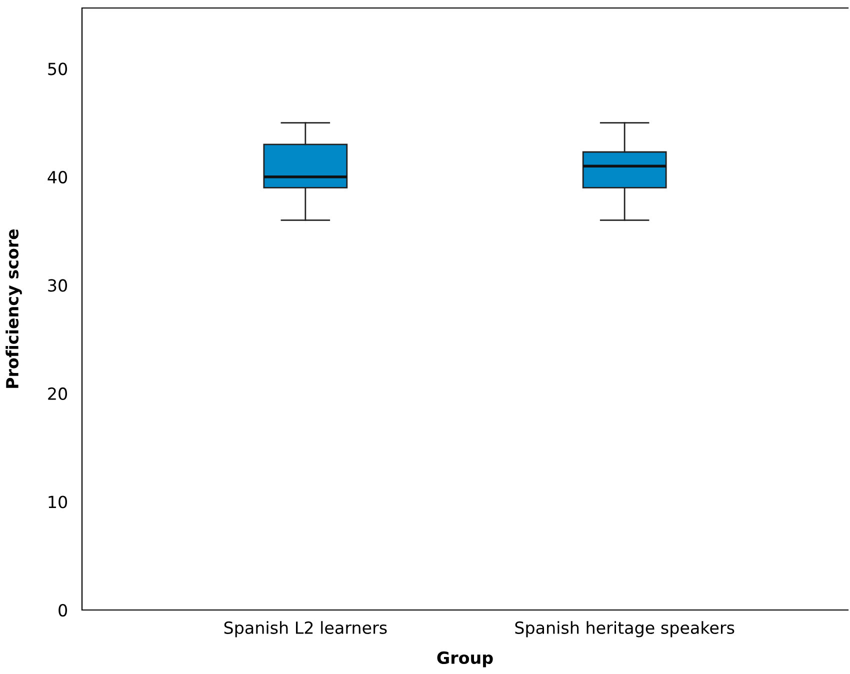 The image size is (850, 674). Describe the element at coordinates (624, 629) in the screenshot. I see `x-tick-label: Spanish heritage speakers` at that location.